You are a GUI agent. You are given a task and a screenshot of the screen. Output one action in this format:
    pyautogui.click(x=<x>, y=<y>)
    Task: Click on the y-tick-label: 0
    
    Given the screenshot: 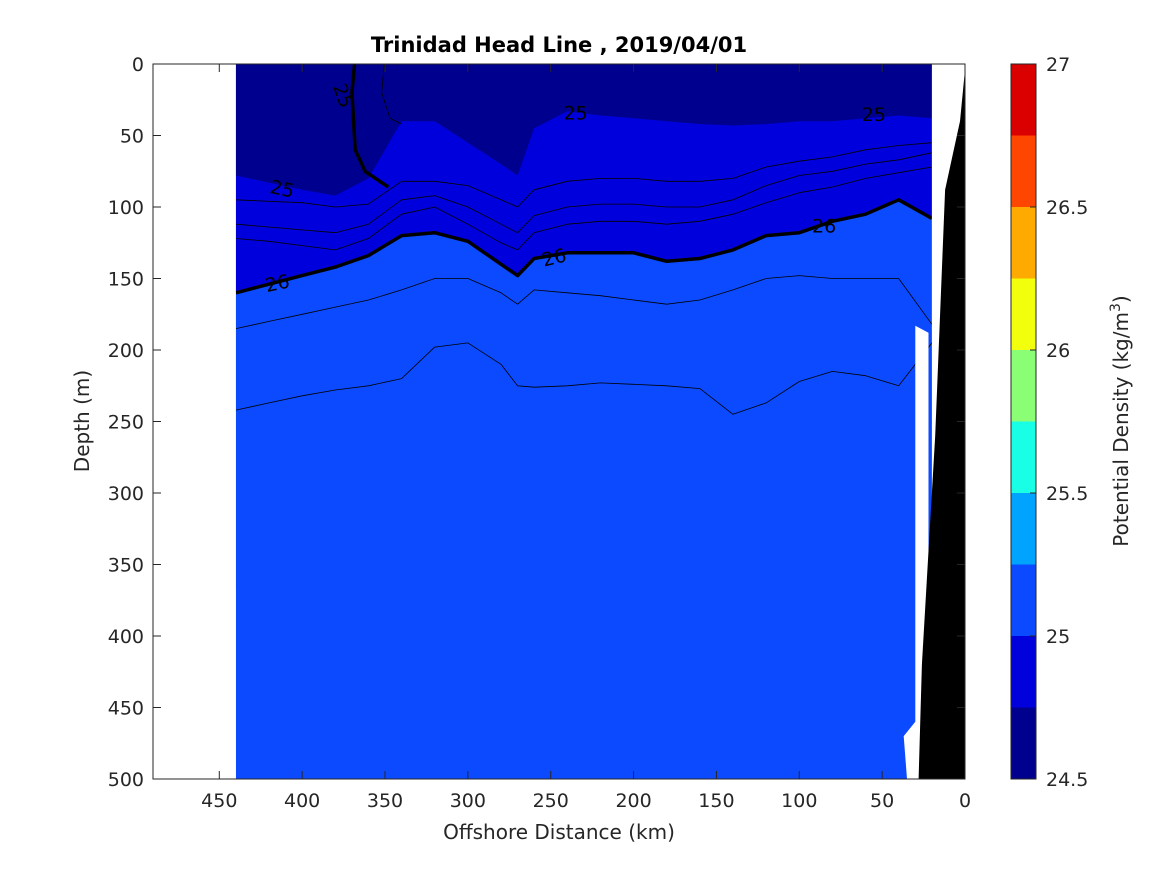 What is the action you would take?
    pyautogui.click(x=138, y=65)
    